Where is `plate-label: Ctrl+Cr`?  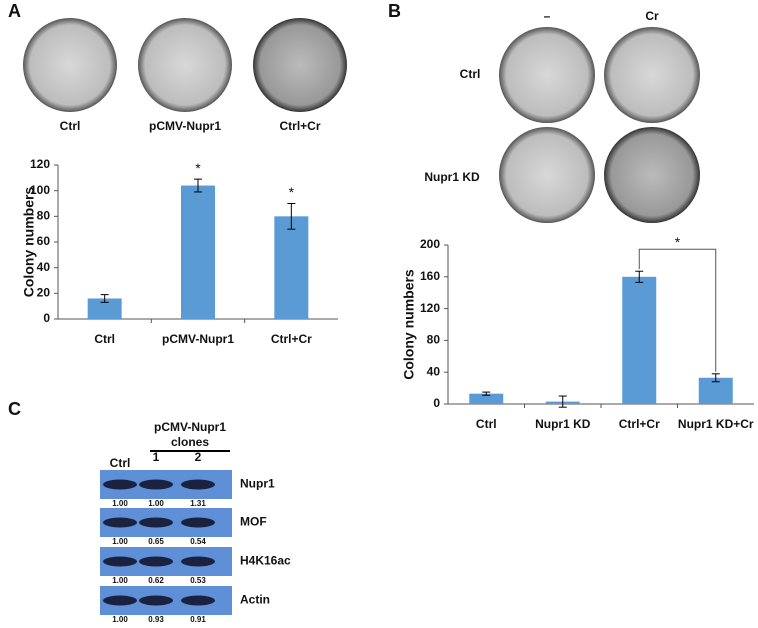
plate-label: Ctrl+Cr is located at coordinates (299, 126).